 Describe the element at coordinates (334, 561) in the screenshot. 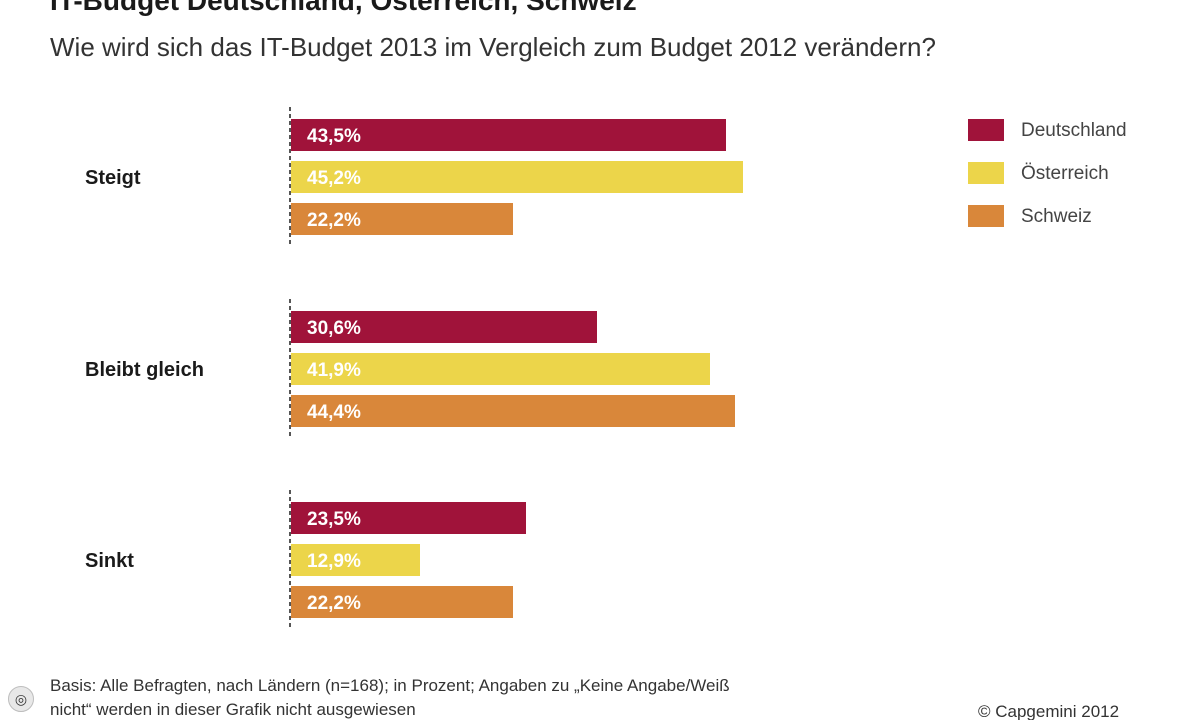

I see `bar-value-label-sinkt-oesterreich: 12,9%` at that location.